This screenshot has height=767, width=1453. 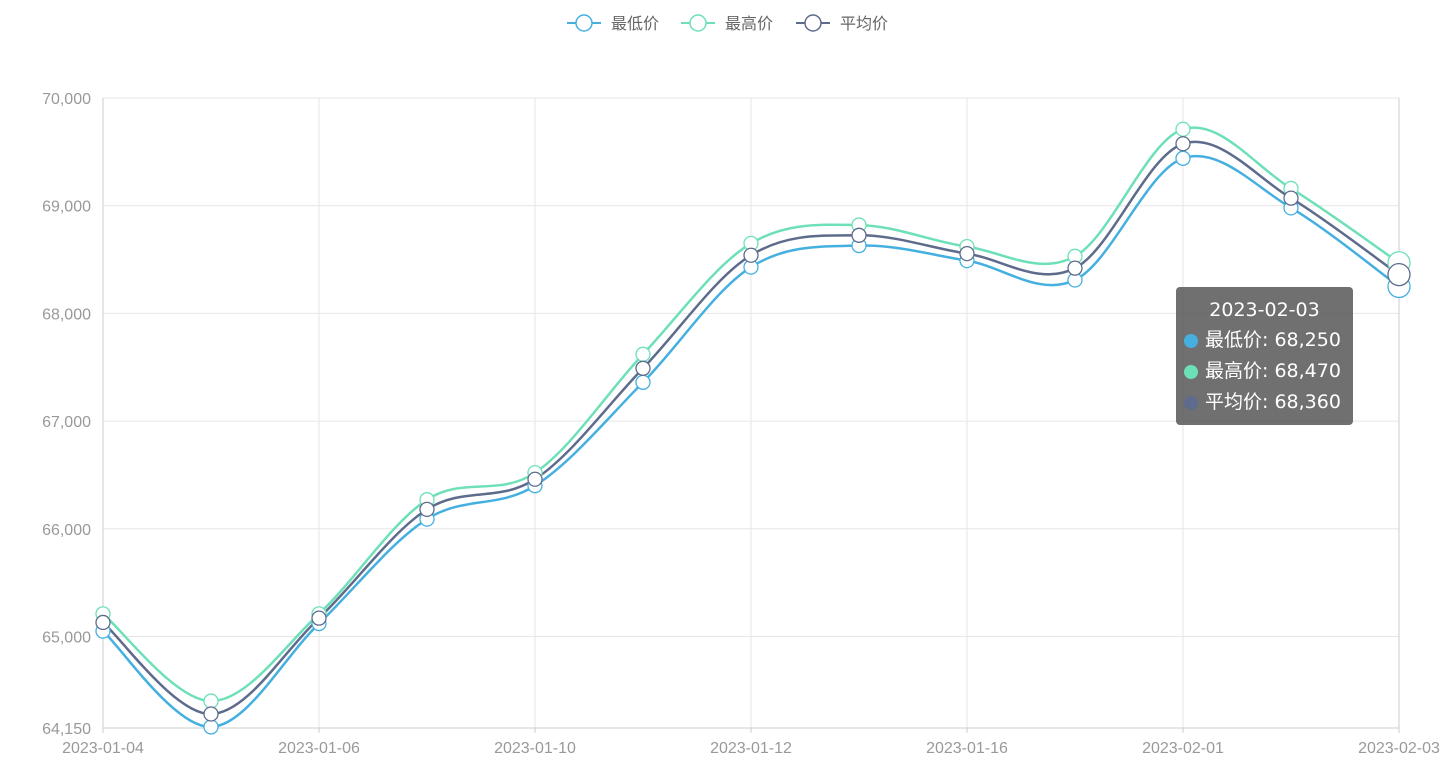 I want to click on legend-label: 平均价, so click(x=864, y=24).